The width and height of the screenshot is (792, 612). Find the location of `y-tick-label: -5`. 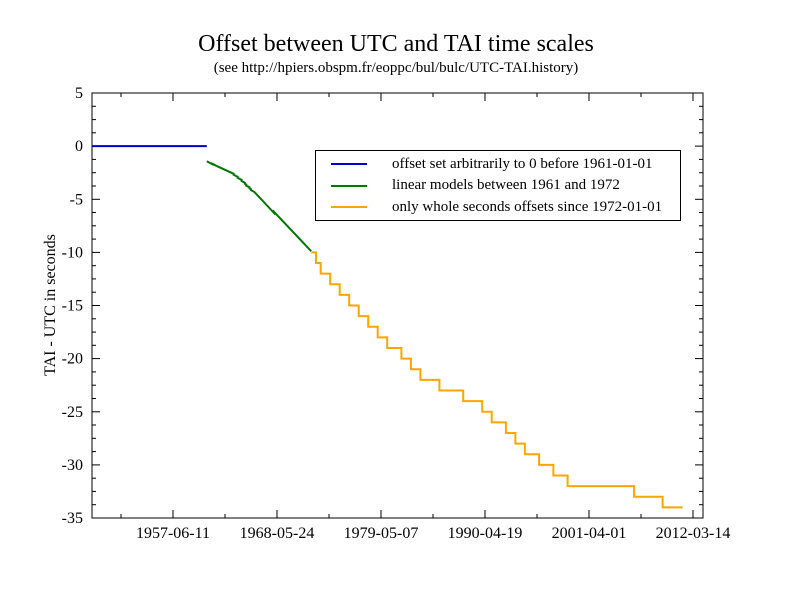

y-tick-label: -5 is located at coordinates (76, 199).